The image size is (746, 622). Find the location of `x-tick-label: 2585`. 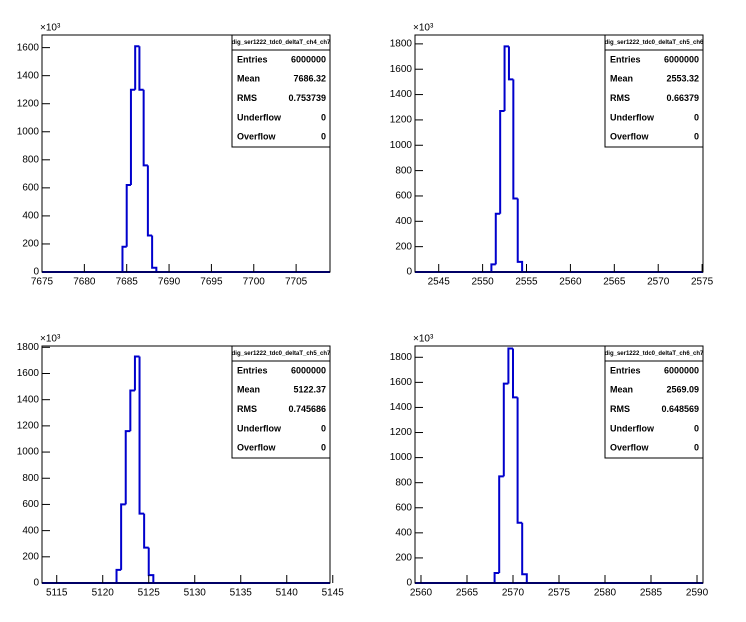

x-tick-label: 2585 is located at coordinates (651, 593).